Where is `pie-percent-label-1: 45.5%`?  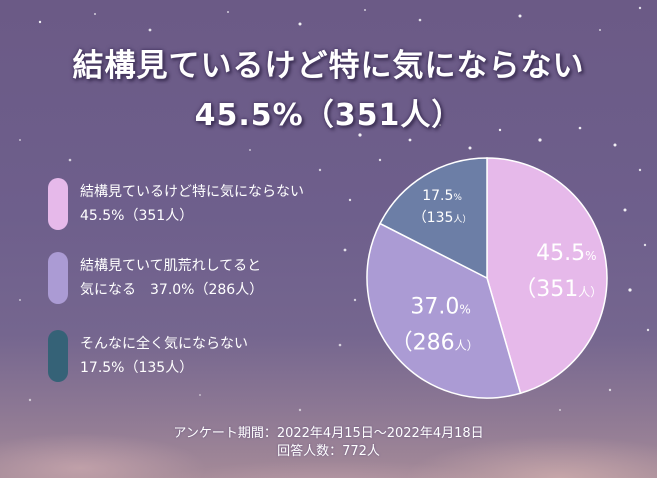 pie-percent-label-1: 45.5% is located at coordinates (566, 253).